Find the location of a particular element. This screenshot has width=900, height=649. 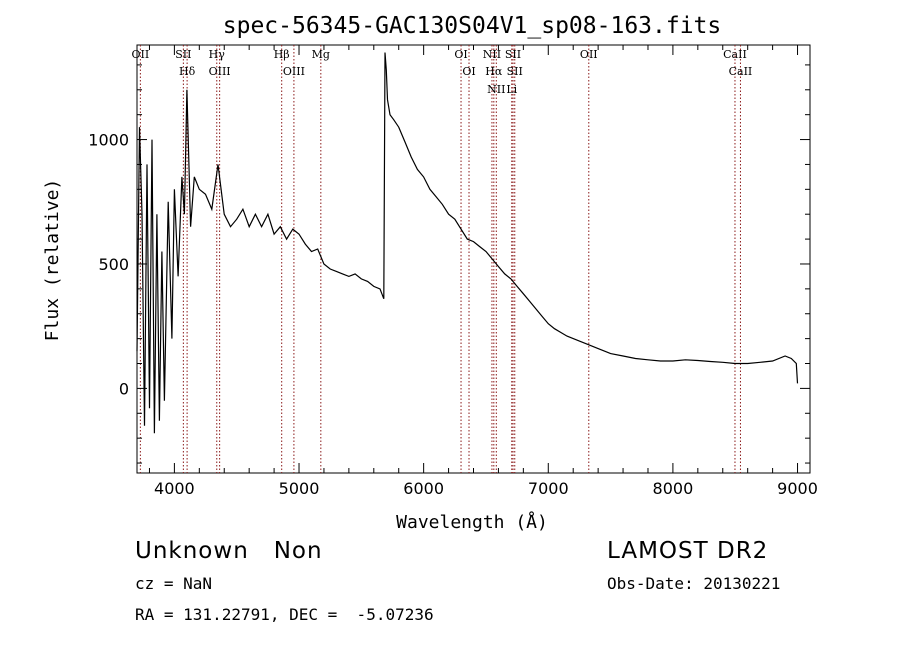

y-axis-label: Flux (relative) is located at coordinates (52, 260).